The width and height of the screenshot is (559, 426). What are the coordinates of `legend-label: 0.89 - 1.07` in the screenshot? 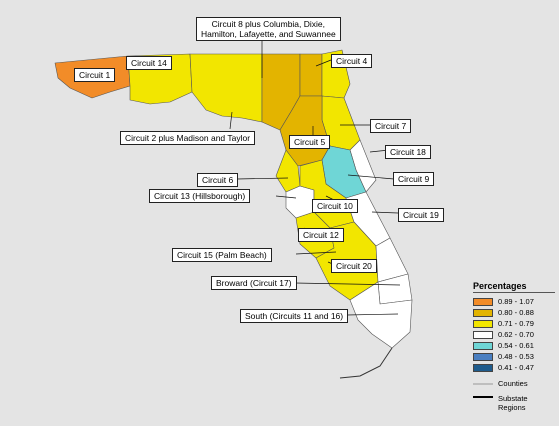 It's located at (516, 301).